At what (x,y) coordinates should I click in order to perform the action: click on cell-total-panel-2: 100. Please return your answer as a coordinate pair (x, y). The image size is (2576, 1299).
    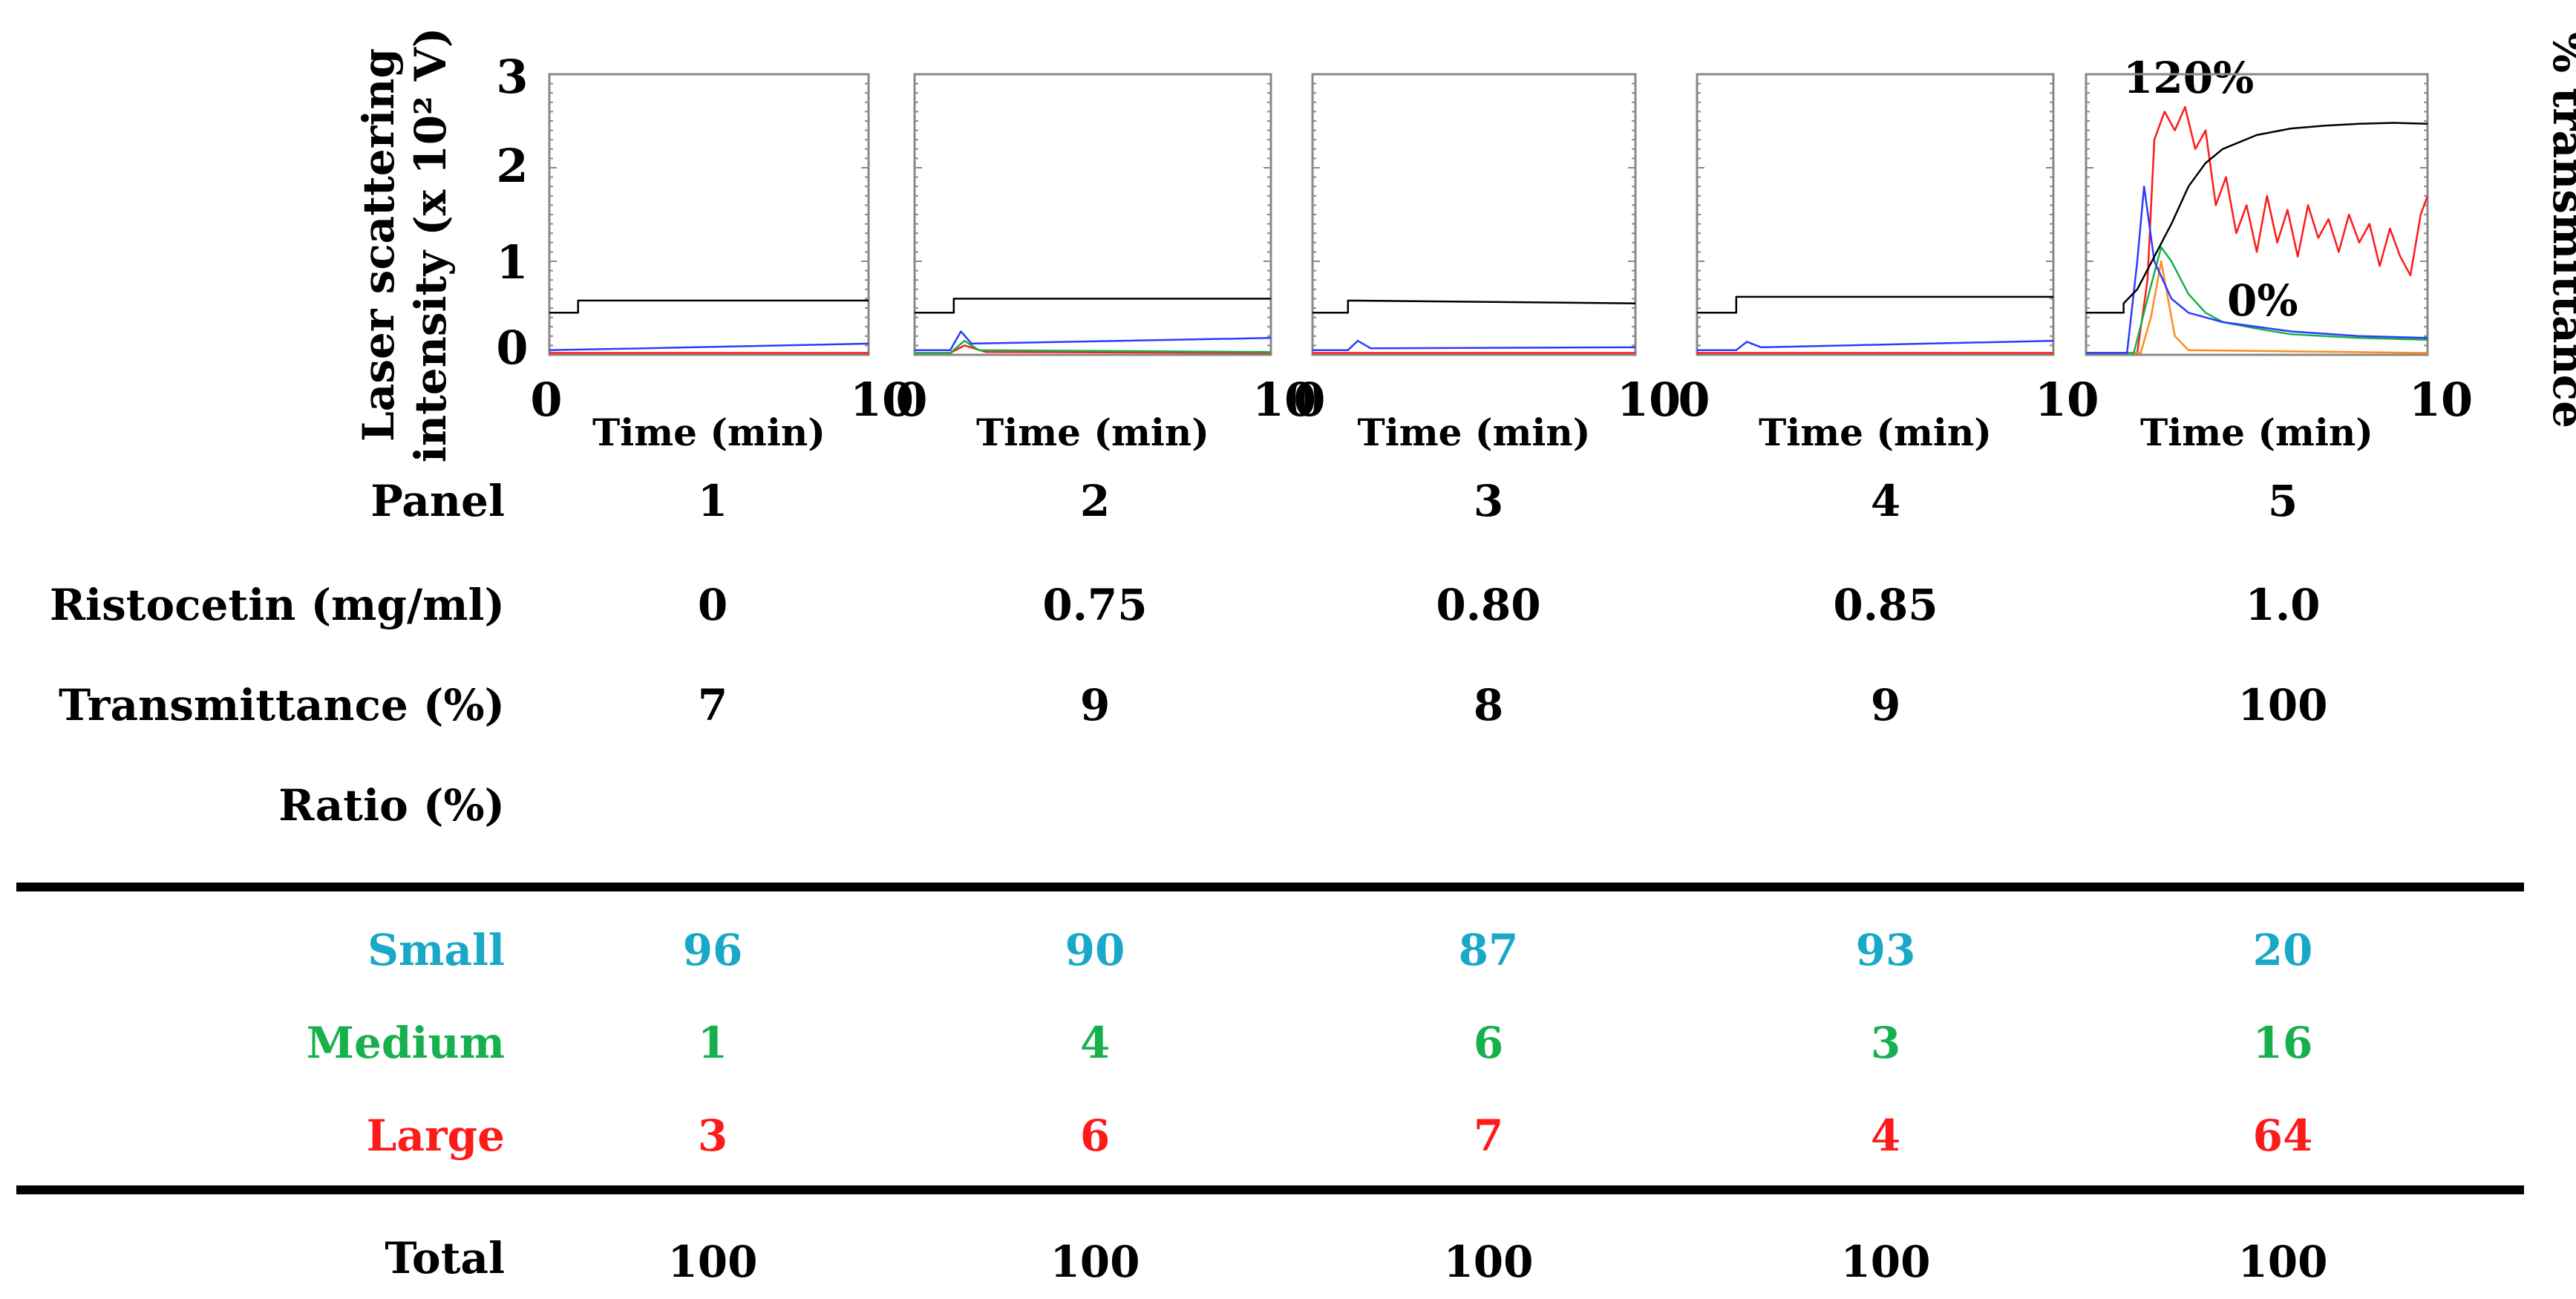
    Looking at the image, I should click on (1095, 1262).